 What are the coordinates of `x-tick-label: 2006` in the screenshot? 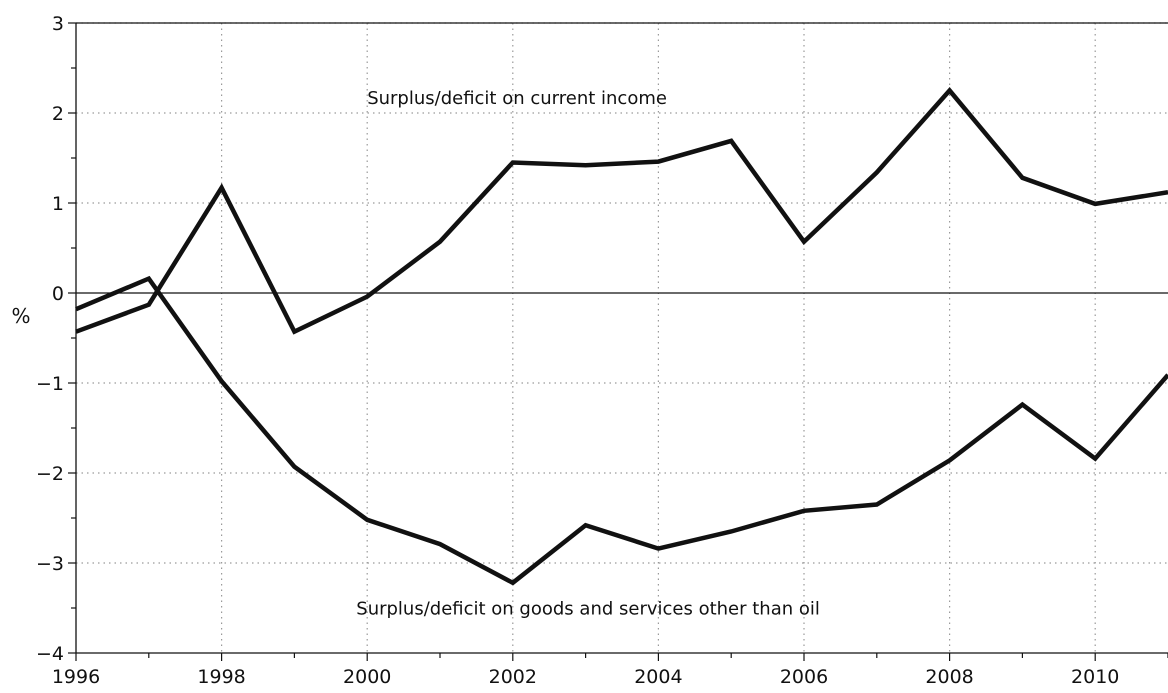 It's located at (804, 677).